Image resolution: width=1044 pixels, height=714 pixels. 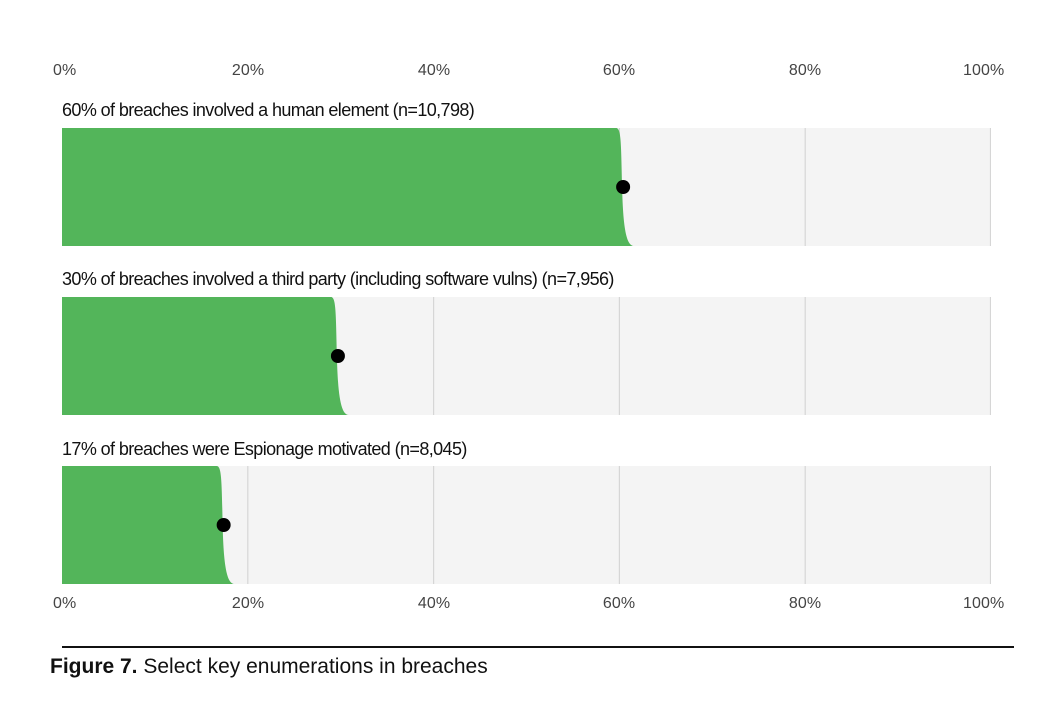 I want to click on chart-panel-third-party, so click(x=526, y=356).